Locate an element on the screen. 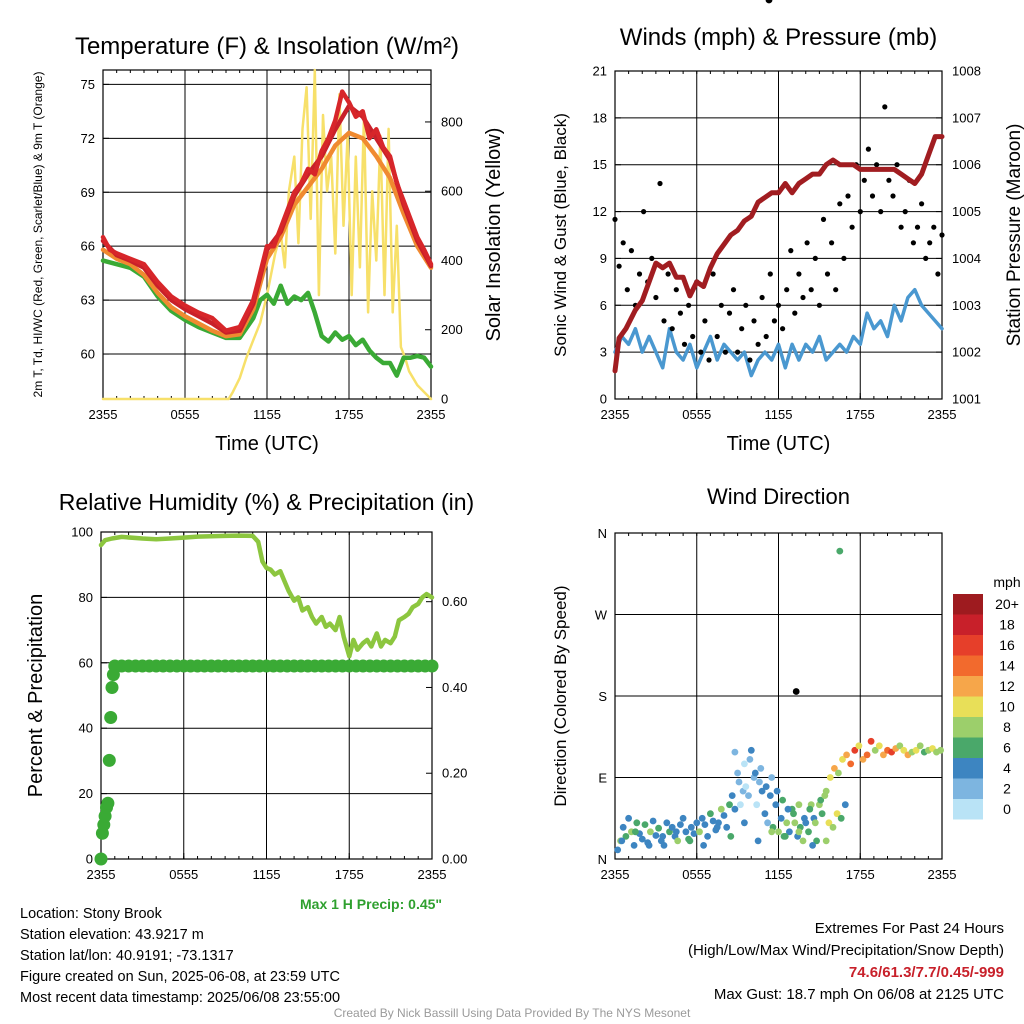 The width and height of the screenshot is (1024, 1024). y2-tick-label: 0 is located at coordinates (444, 399).